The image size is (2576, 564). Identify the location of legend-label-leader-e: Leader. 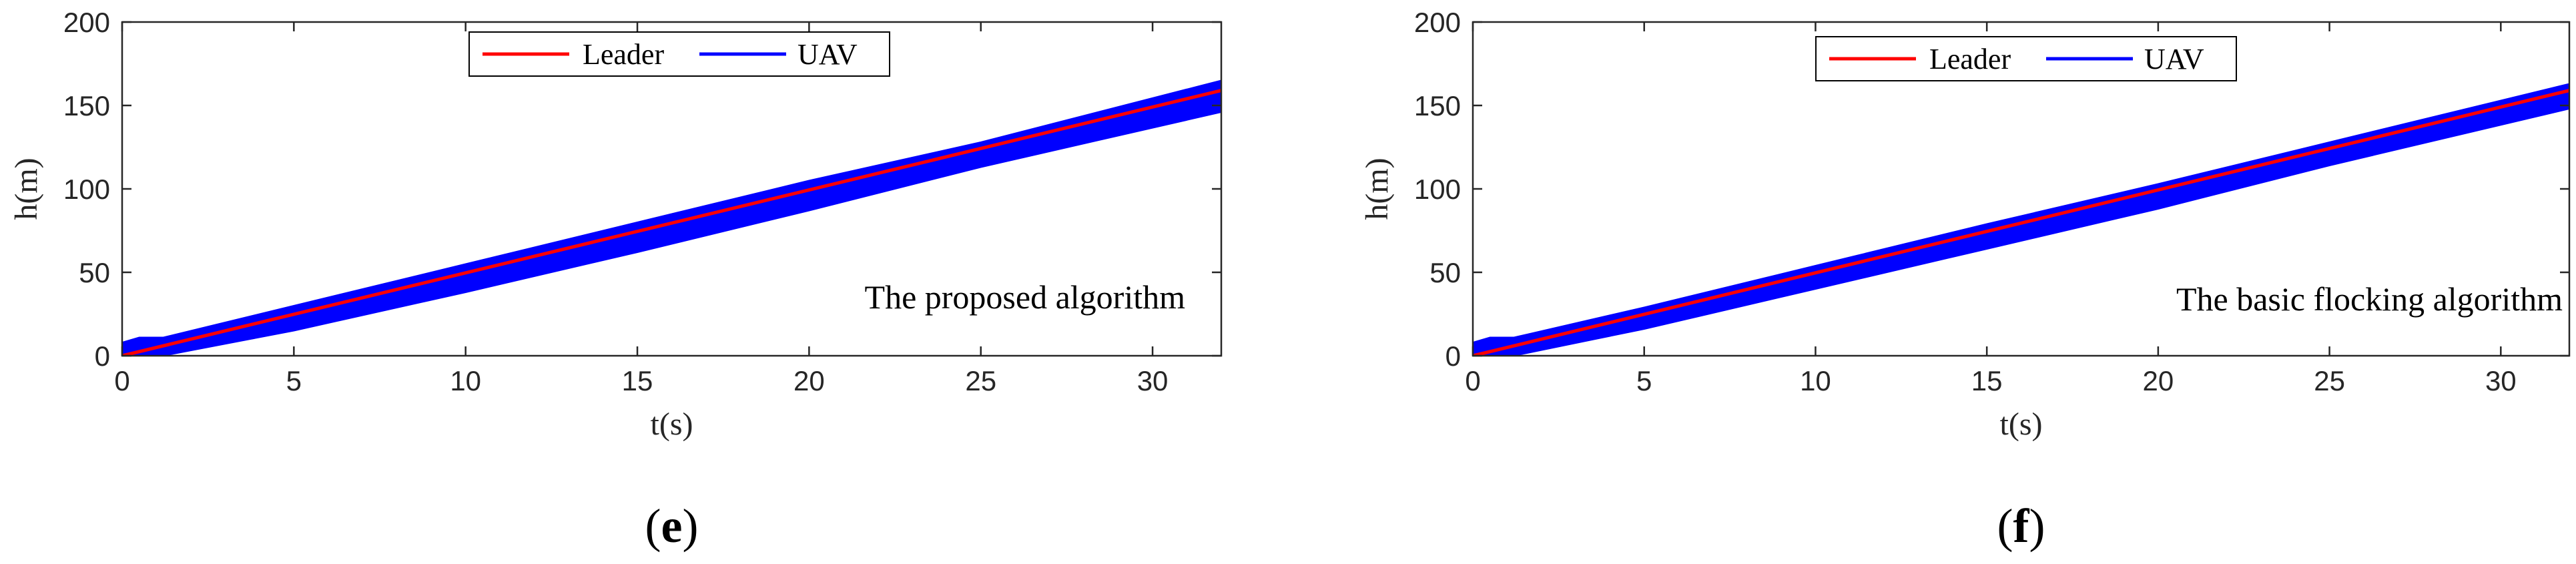
(623, 54).